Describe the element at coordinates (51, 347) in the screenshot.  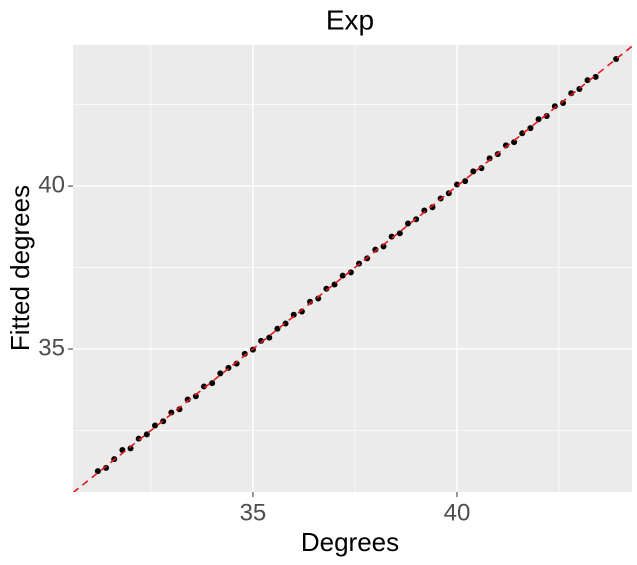
I see `y-tick-label: 35` at that location.